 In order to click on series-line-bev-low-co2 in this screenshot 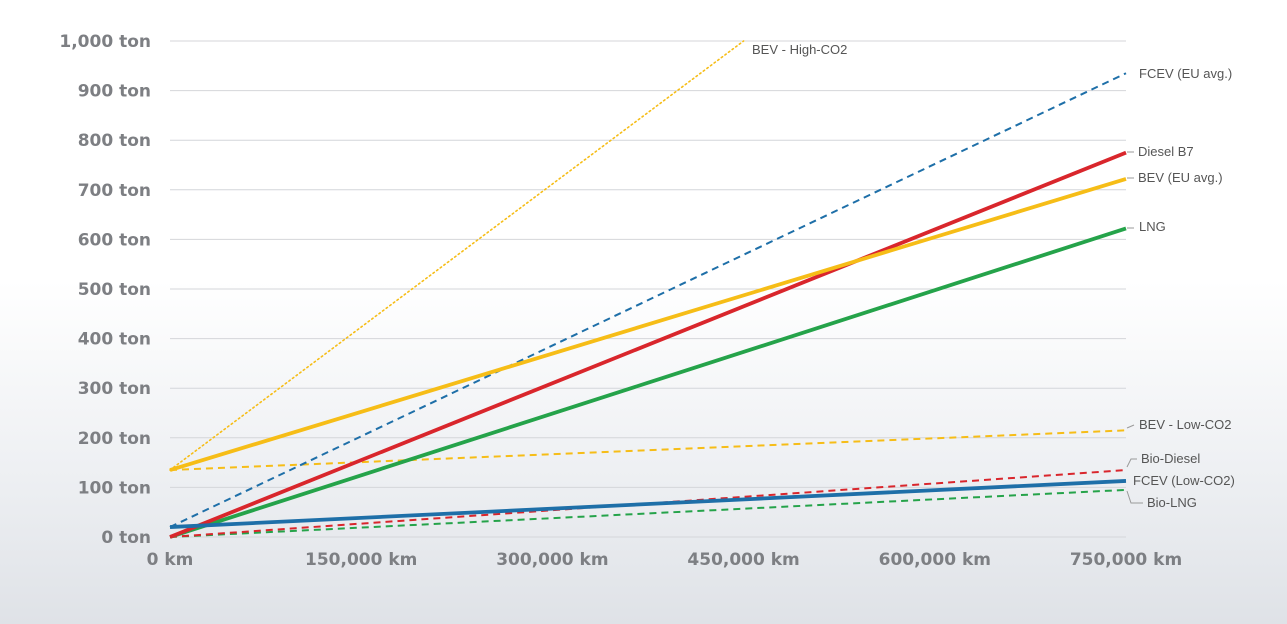, I will do `click(648, 450)`.